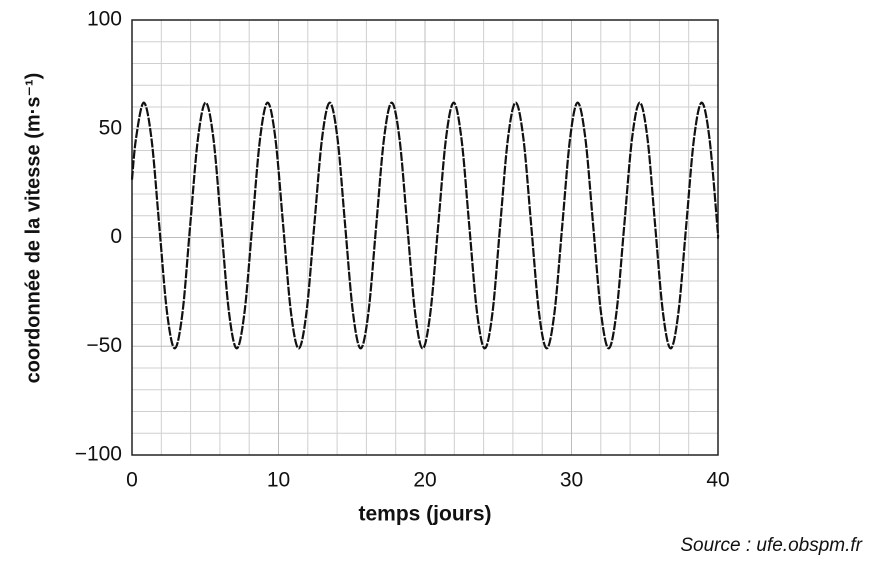  I want to click on x-tick-label: 30, so click(571, 480).